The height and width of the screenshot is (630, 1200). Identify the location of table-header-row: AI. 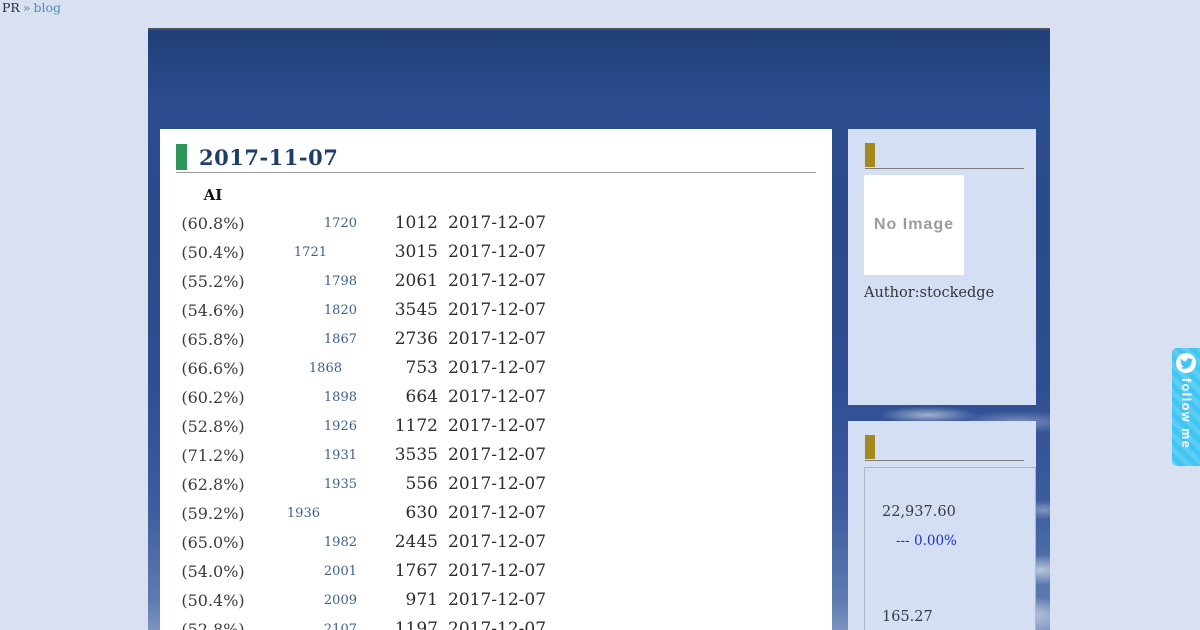
(417, 195).